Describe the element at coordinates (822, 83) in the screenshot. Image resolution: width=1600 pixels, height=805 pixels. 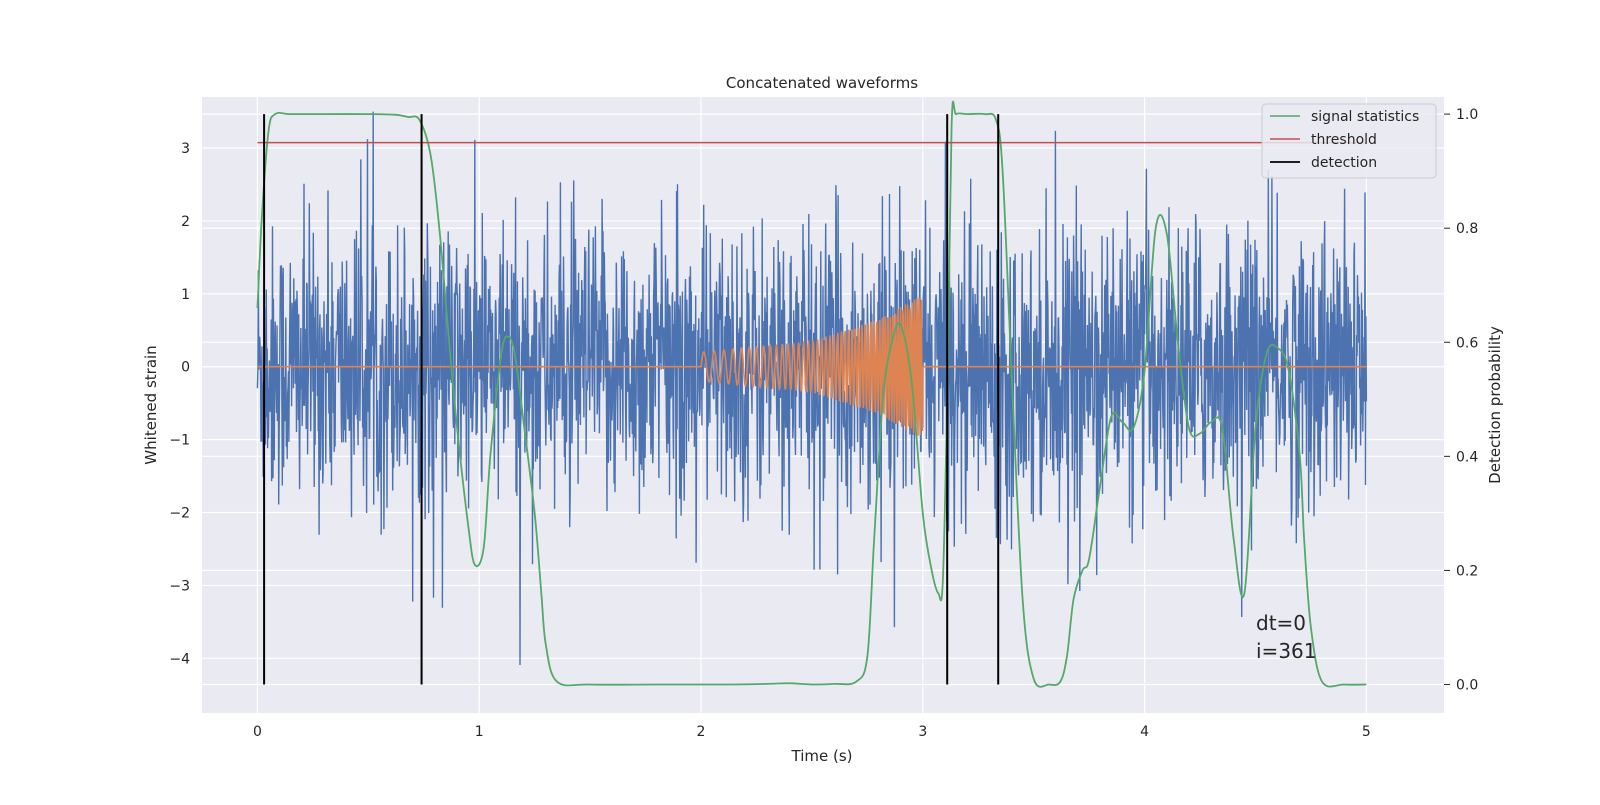
I see `chart-title: Concatenated waveforms` at that location.